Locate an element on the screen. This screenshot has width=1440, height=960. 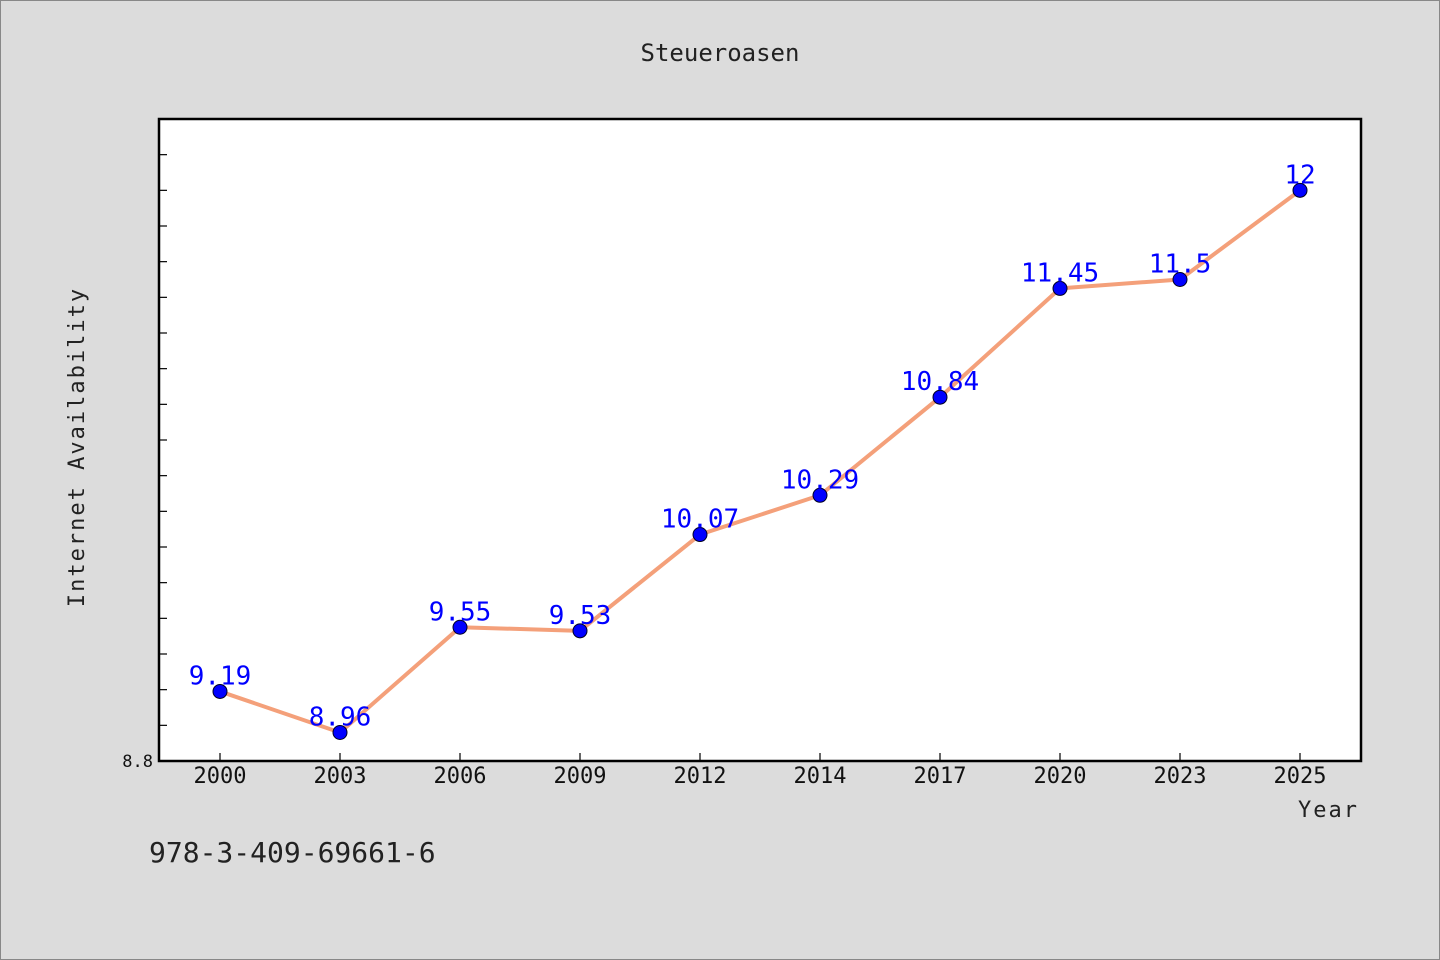
chart-title: Steueroasen is located at coordinates (720, 53).